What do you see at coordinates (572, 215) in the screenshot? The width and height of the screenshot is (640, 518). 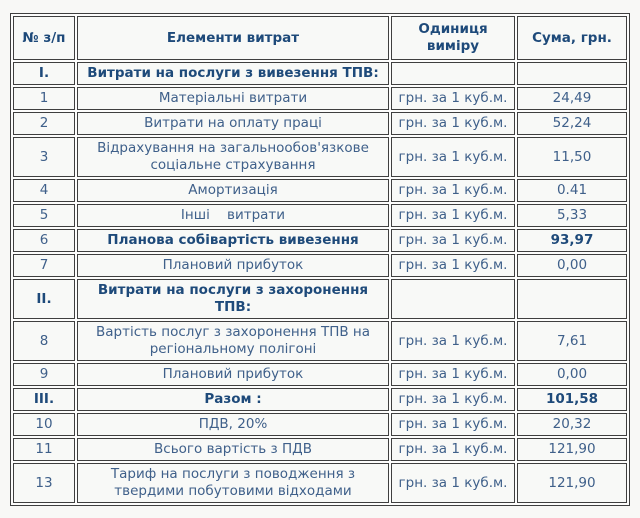 I see `sum-cell: 5,33` at bounding box center [572, 215].